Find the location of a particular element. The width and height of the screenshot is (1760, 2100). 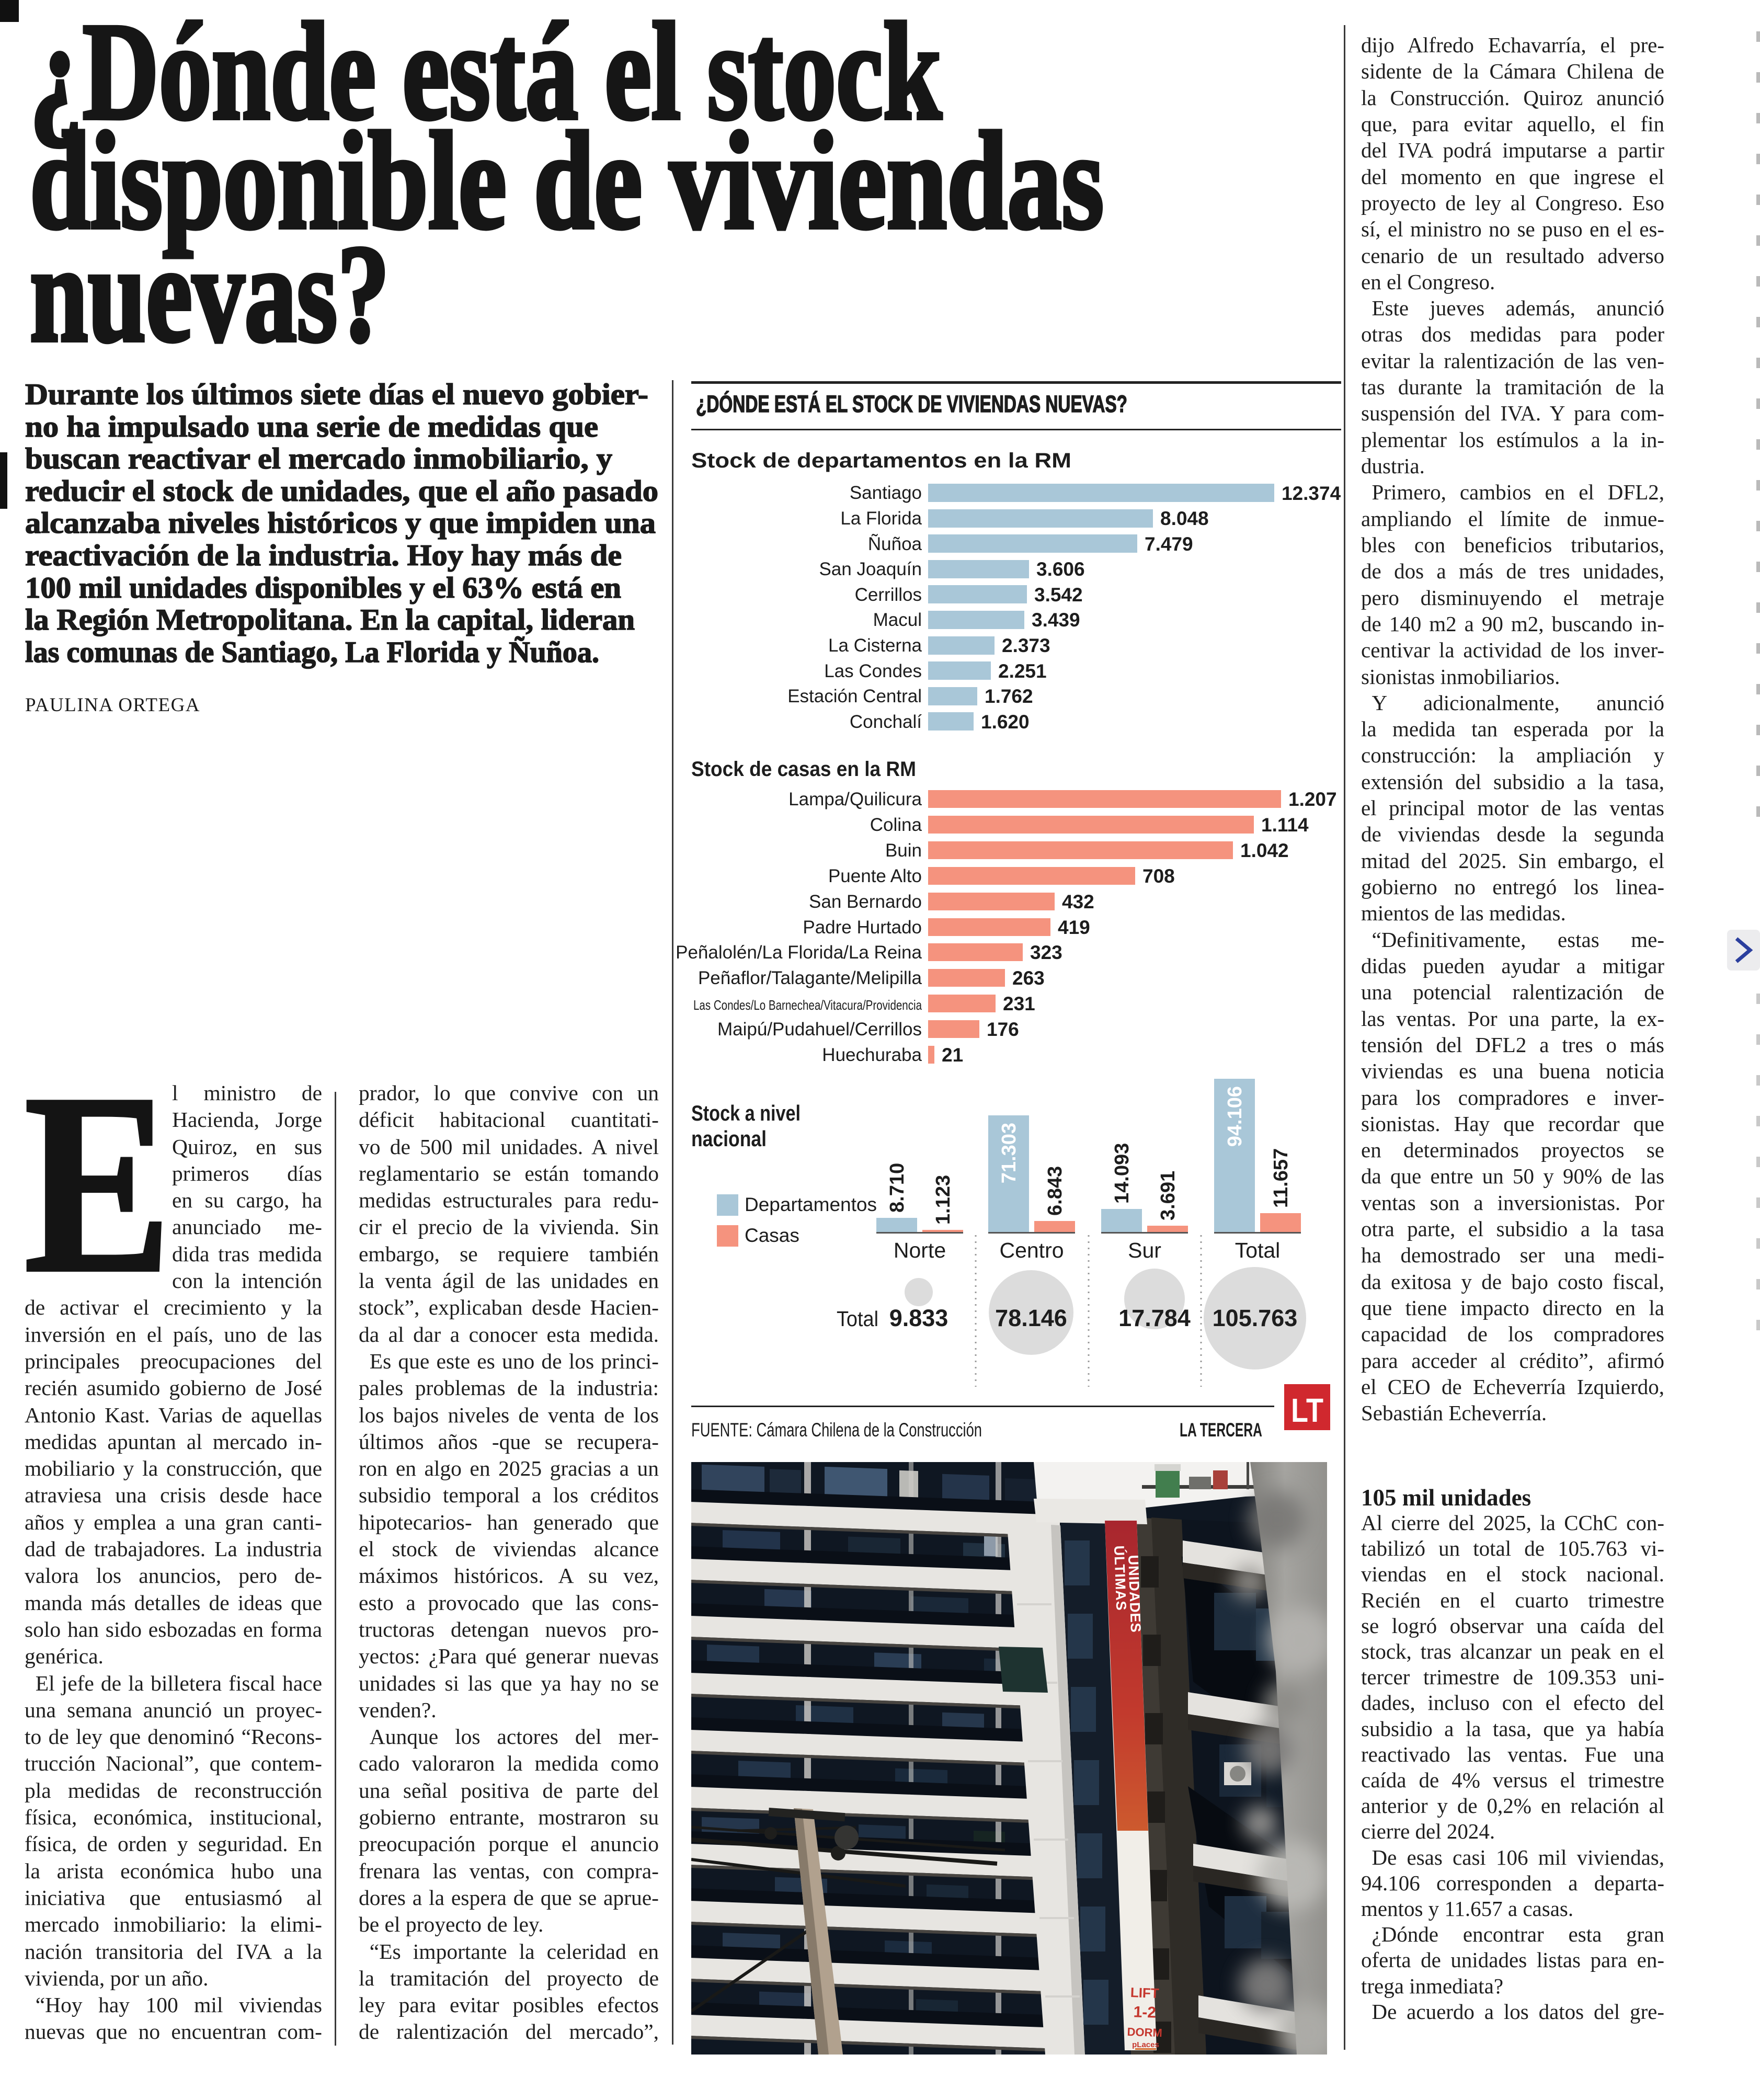

svg-text: Santiago is located at coordinates (886, 493).